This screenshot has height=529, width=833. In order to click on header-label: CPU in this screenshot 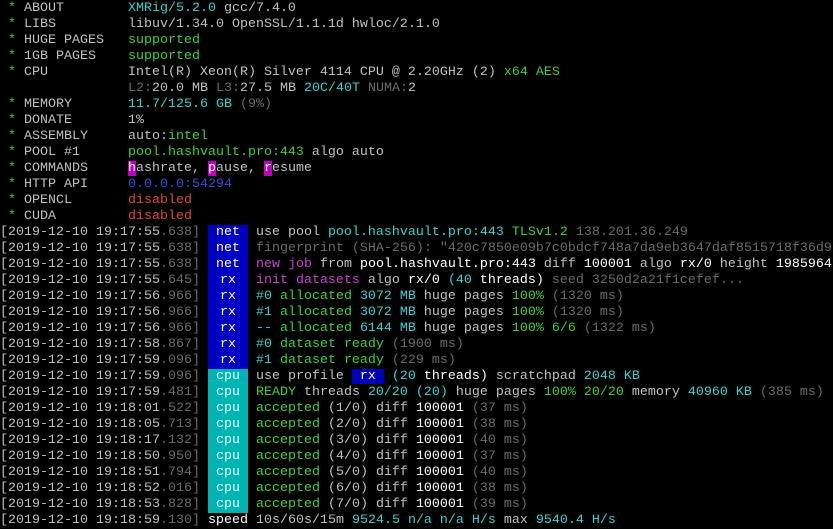, I will do `click(36, 72)`.